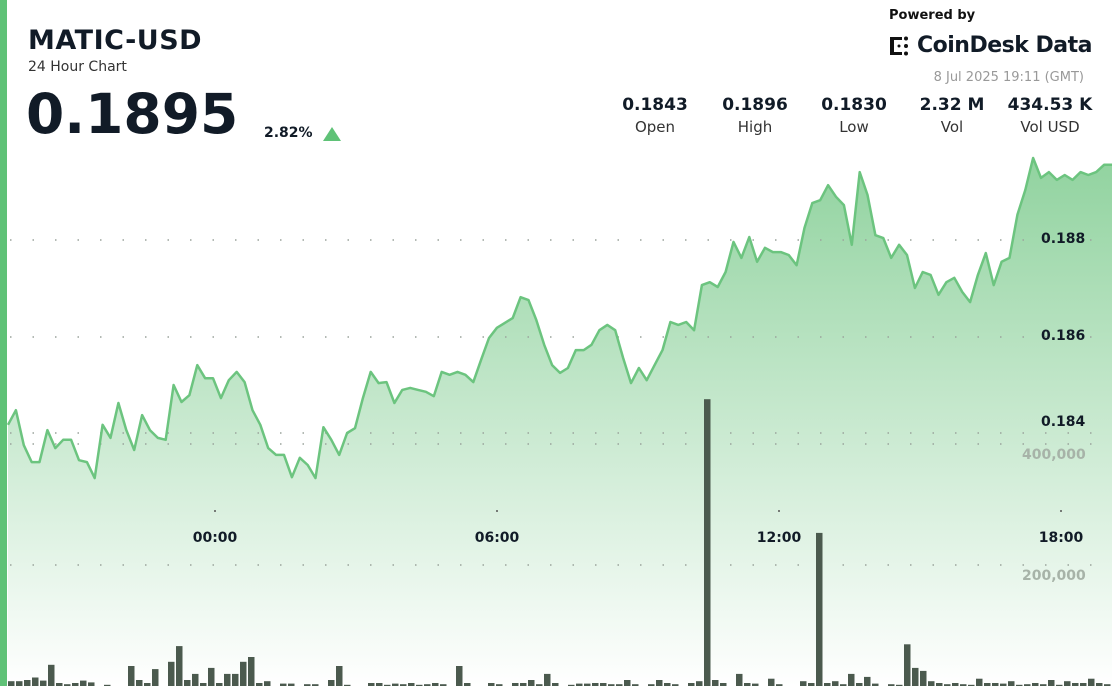 The height and width of the screenshot is (686, 1112). I want to click on stat-label: Low, so click(854, 126).